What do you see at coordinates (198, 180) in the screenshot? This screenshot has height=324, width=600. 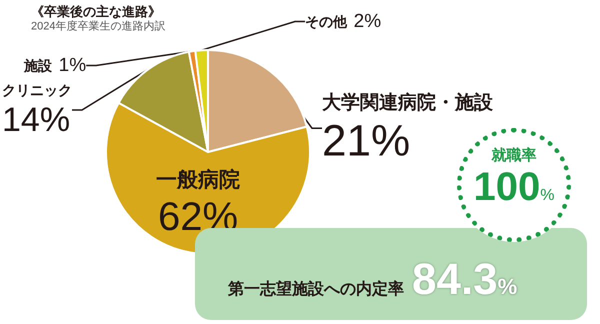 I see `slice-label: 一般病院` at bounding box center [198, 180].